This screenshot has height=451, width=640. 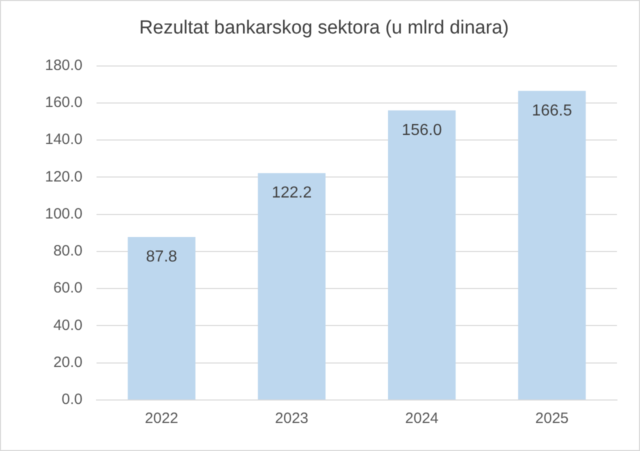 I want to click on data-label: 156.0, so click(x=422, y=130).